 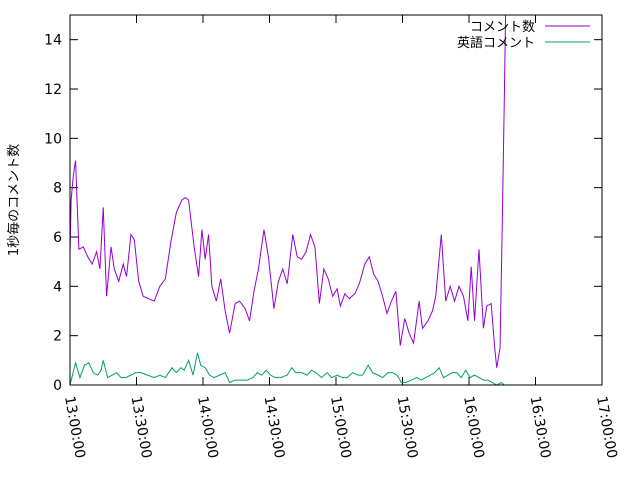 I want to click on y-tick-label: 6, so click(x=57, y=238).